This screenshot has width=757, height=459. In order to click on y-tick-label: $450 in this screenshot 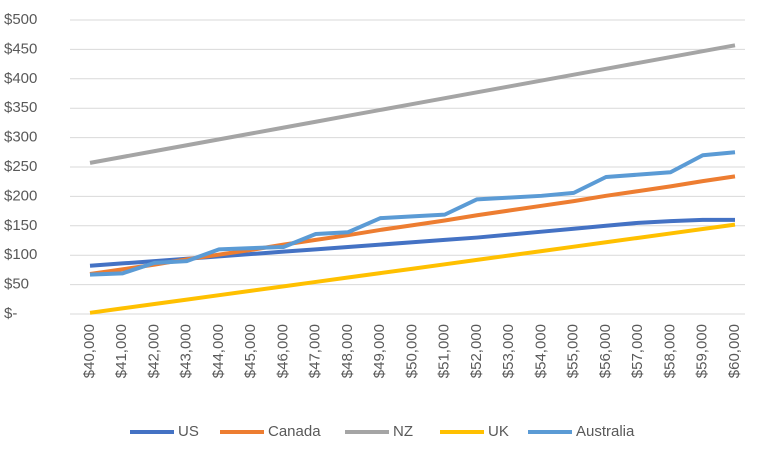, I will do `click(20, 48)`.